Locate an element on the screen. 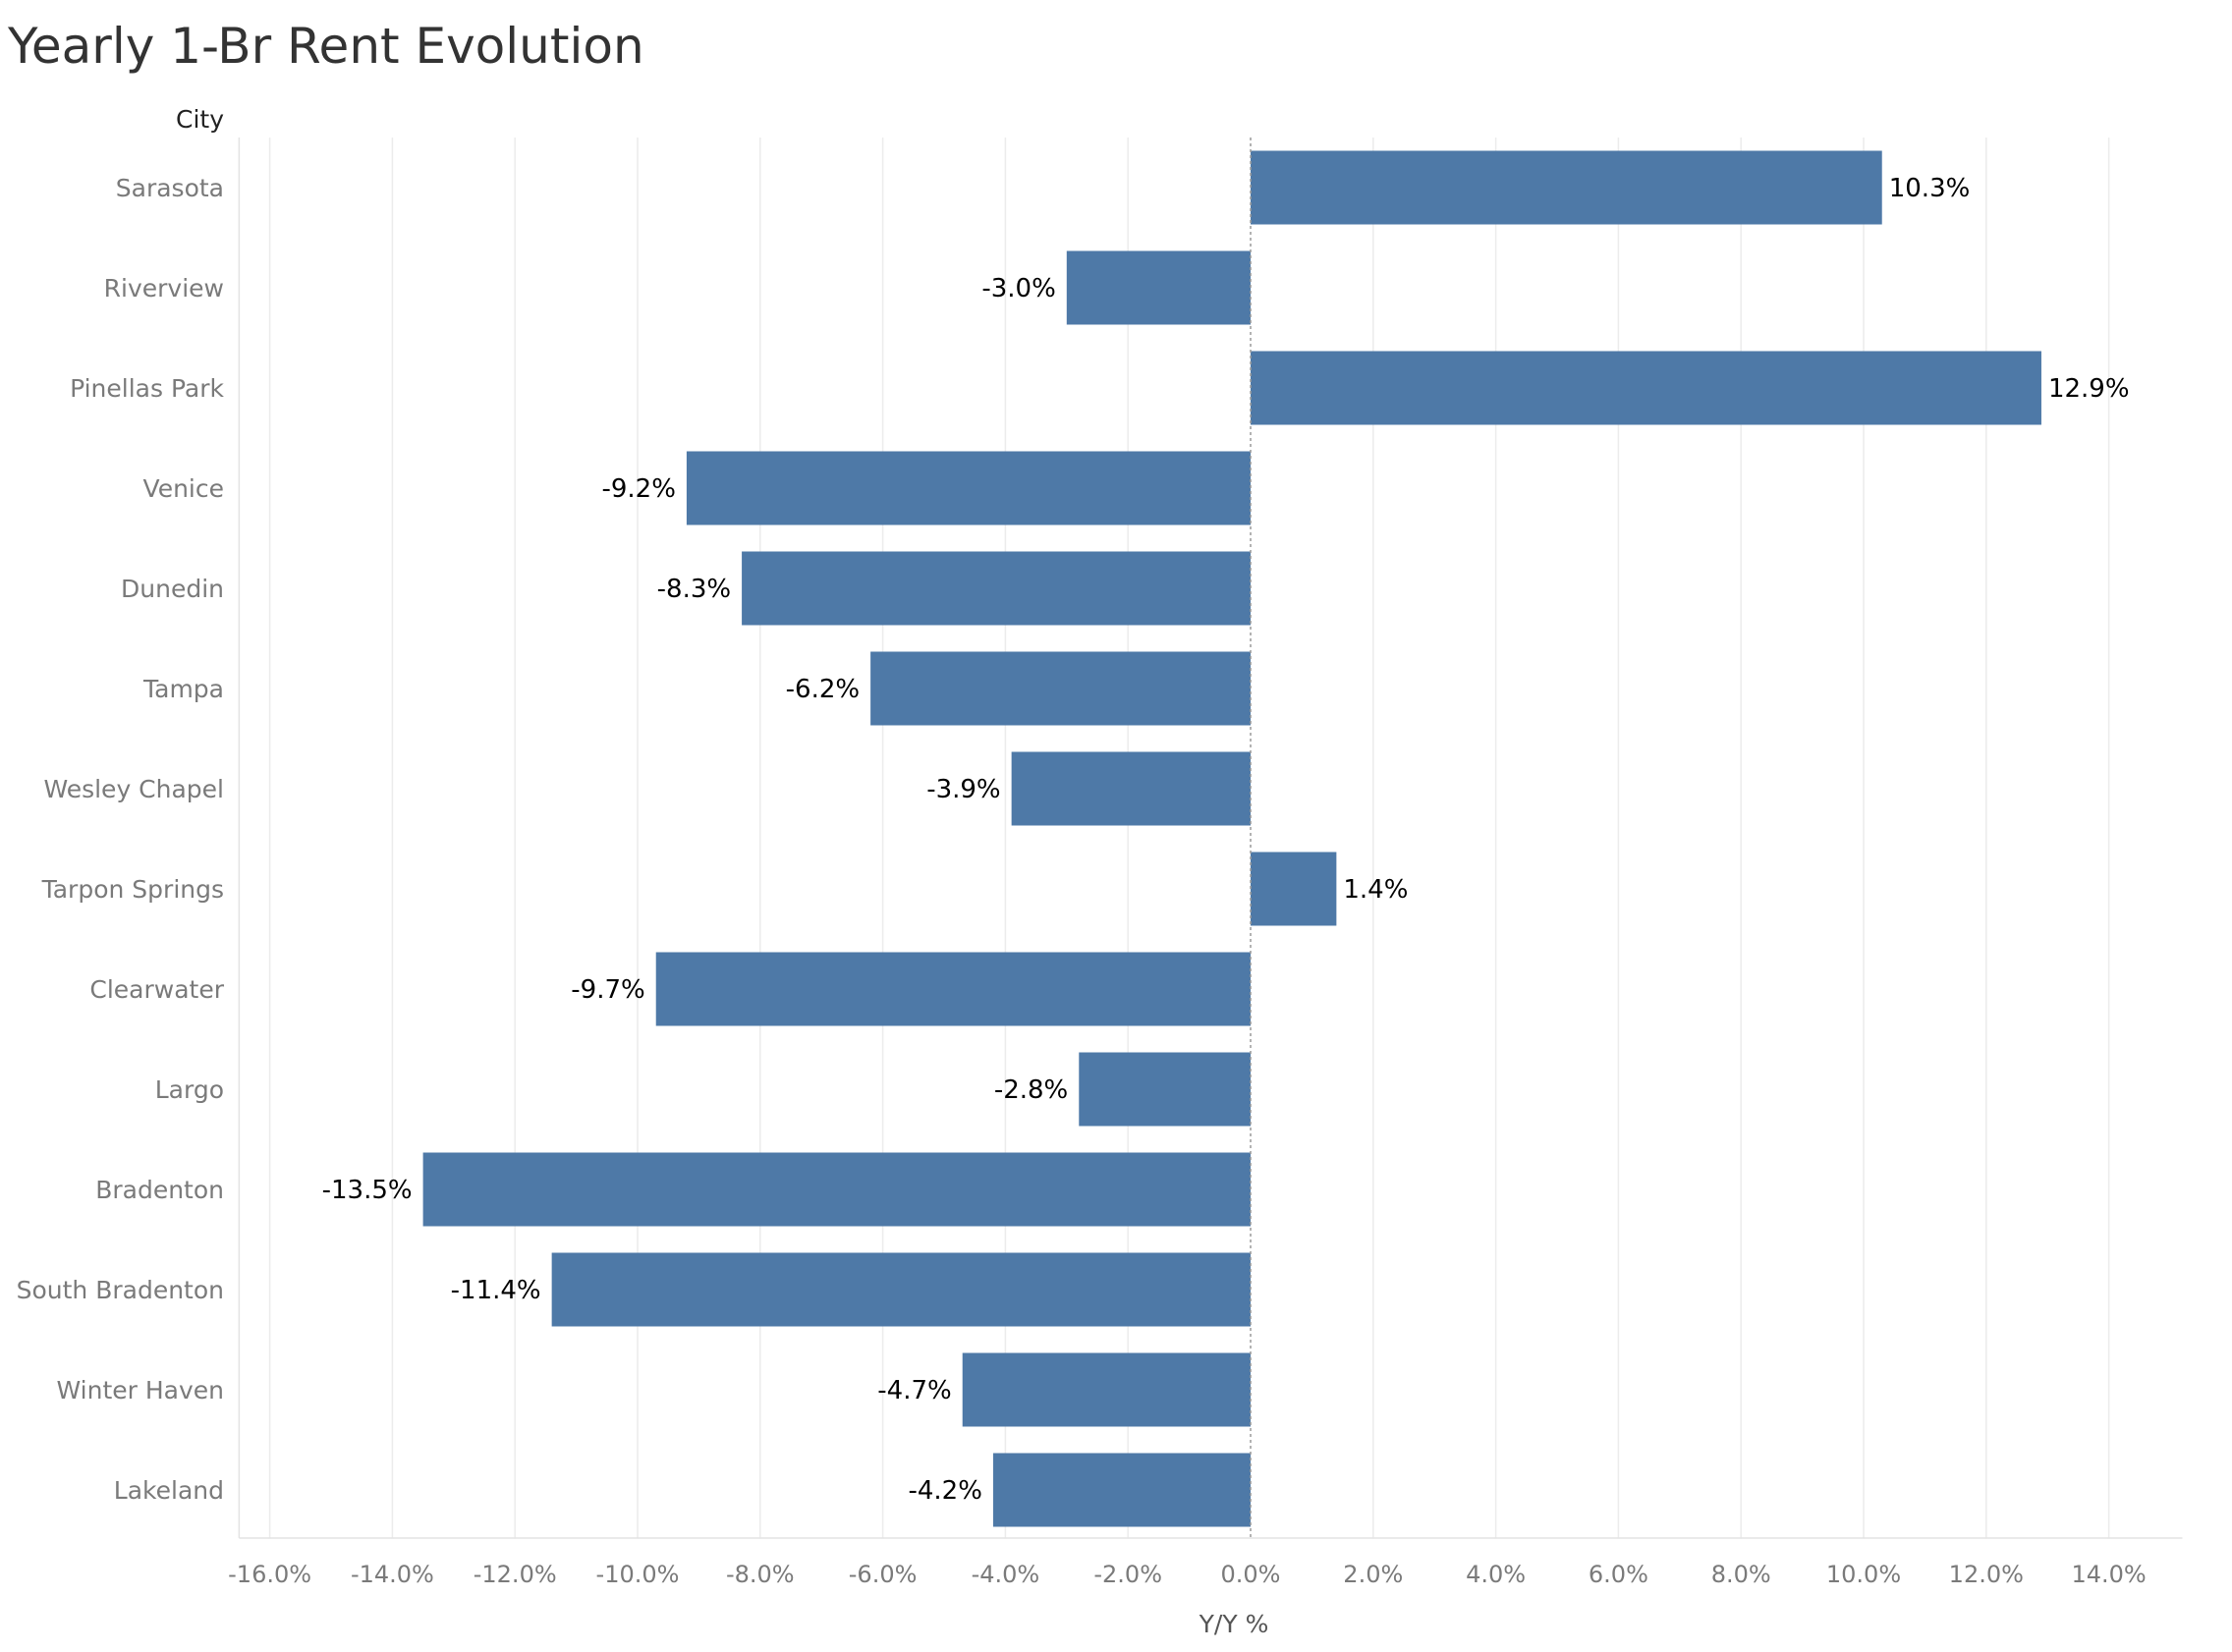 This screenshot has height=1652, width=2232. x-tick-label: -6.0% is located at coordinates (884, 1575).